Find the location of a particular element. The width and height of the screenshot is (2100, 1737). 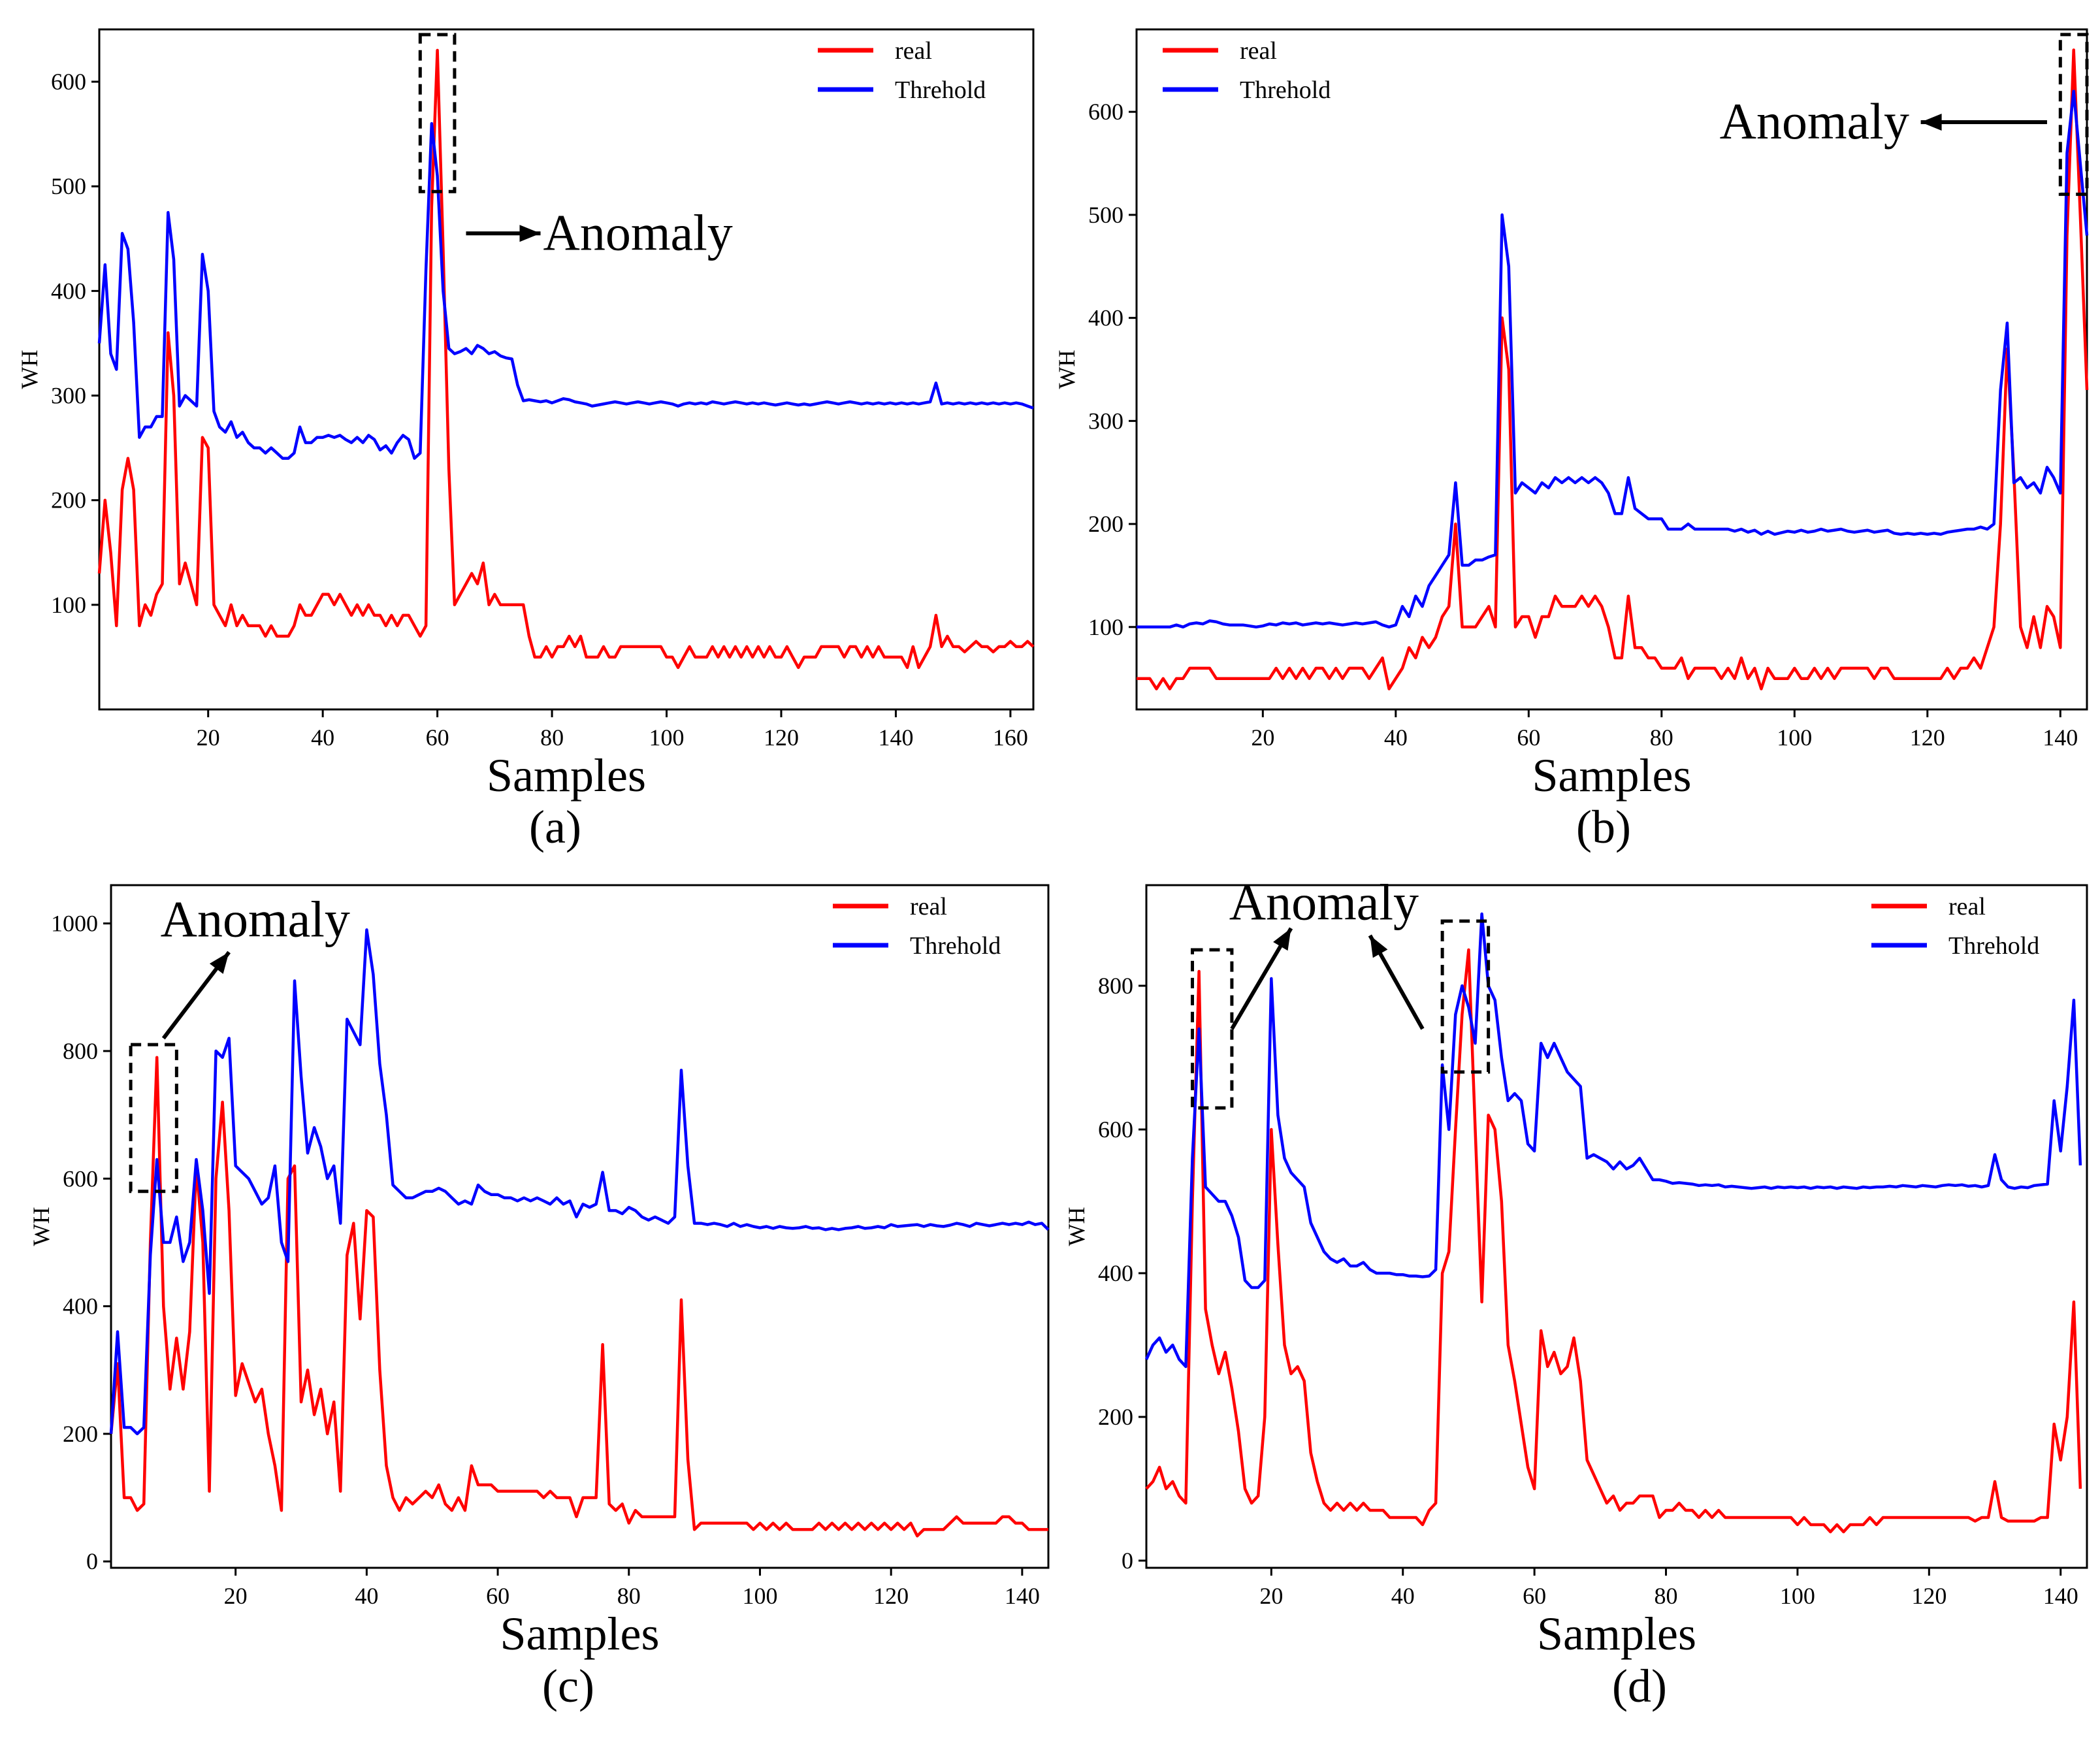

panel-caption: (a) is located at coordinates (555, 827).